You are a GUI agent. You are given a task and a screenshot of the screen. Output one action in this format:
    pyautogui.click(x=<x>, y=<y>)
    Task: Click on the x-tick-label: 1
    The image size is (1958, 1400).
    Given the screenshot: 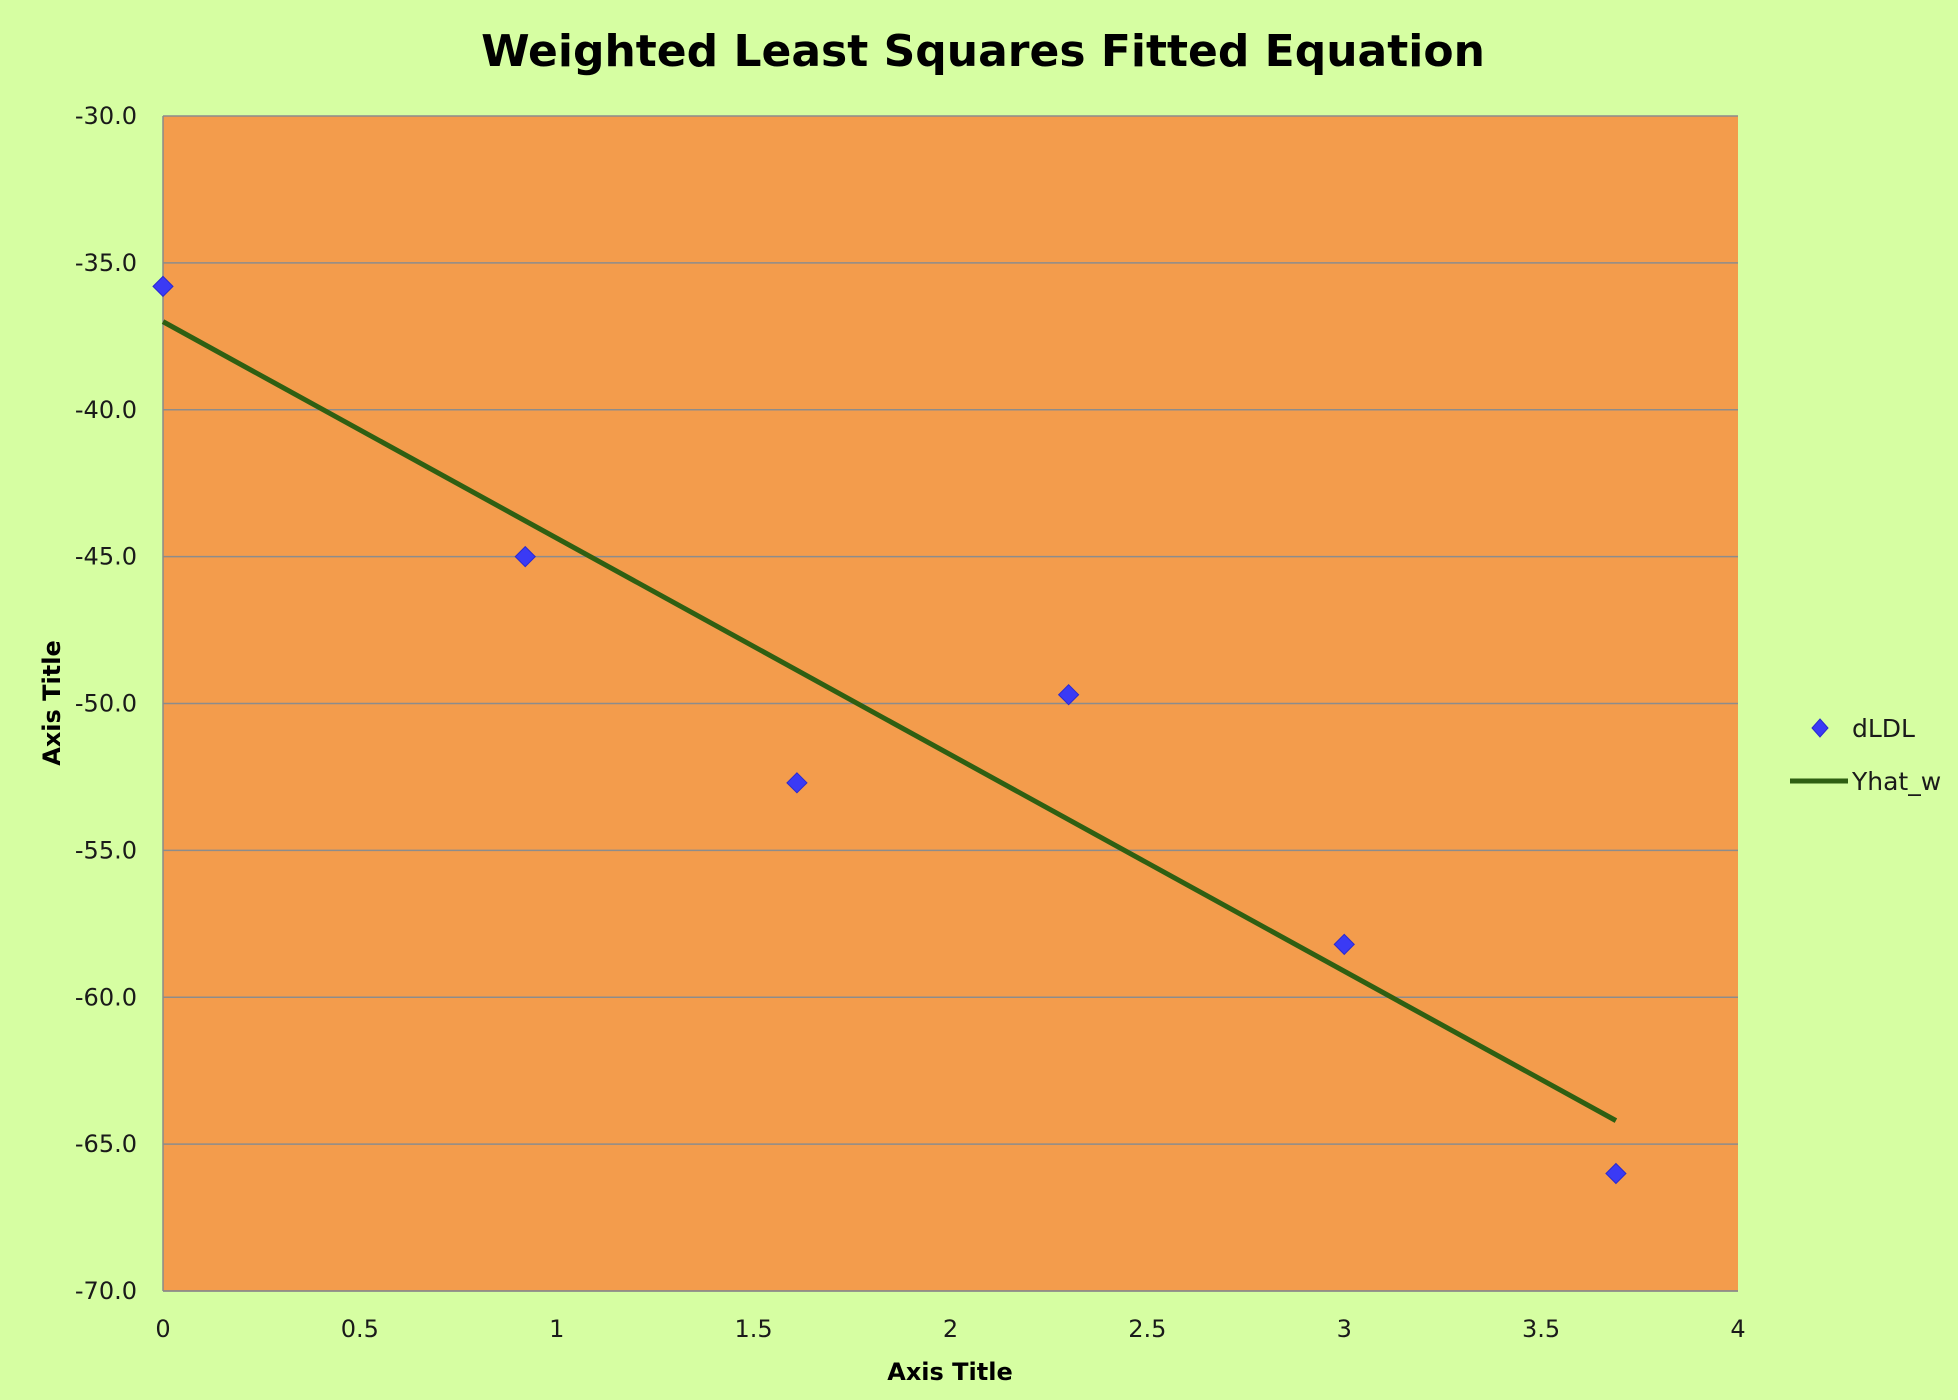 What is the action you would take?
    pyautogui.click(x=556, y=1329)
    